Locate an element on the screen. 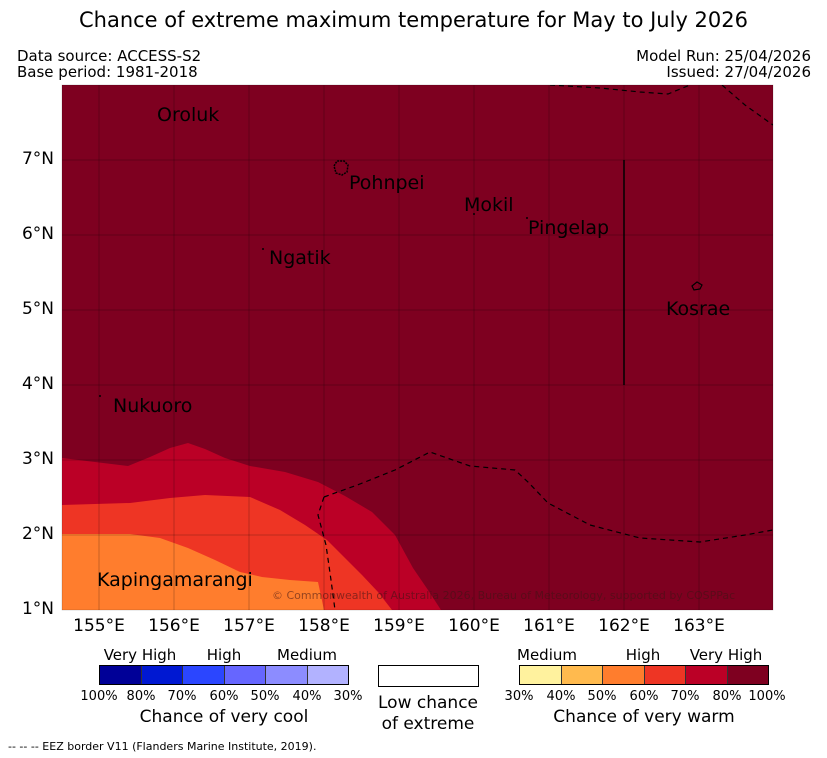 This screenshot has width=827, height=758. warm-level-medium: Medium is located at coordinates (547, 655).